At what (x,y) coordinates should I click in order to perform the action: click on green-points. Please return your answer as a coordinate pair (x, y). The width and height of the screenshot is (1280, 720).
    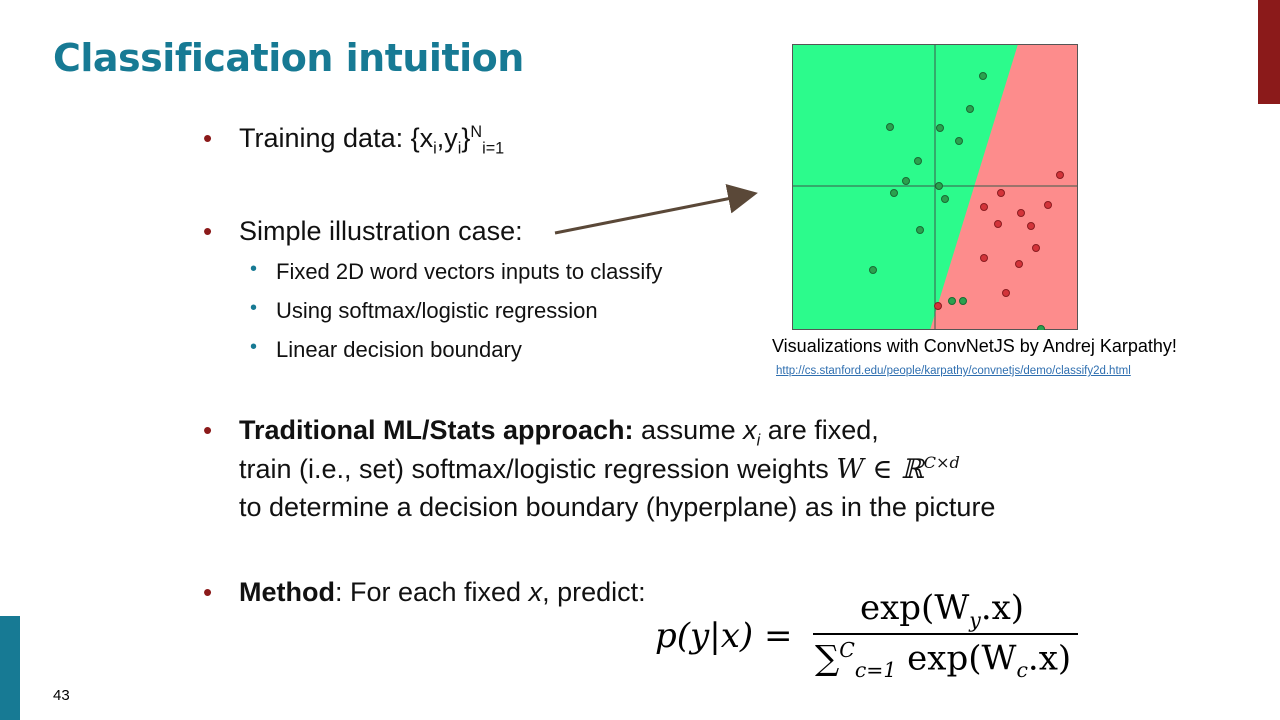
    Looking at the image, I should click on (957, 201).